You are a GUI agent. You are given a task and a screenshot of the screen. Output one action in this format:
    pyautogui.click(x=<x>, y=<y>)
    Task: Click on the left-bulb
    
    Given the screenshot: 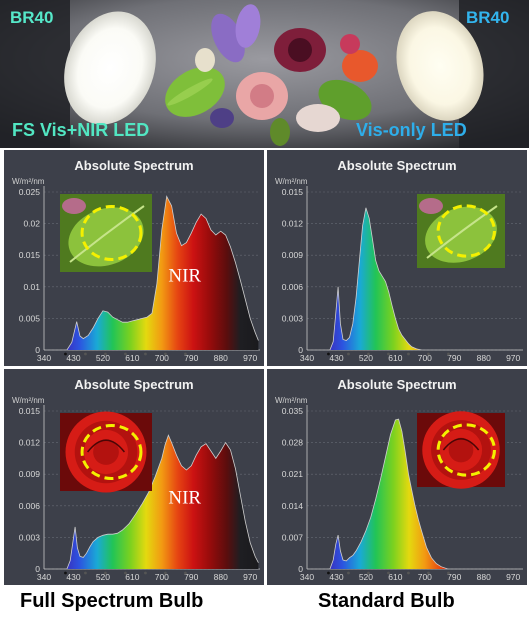 What is the action you would take?
    pyautogui.click(x=110, y=68)
    